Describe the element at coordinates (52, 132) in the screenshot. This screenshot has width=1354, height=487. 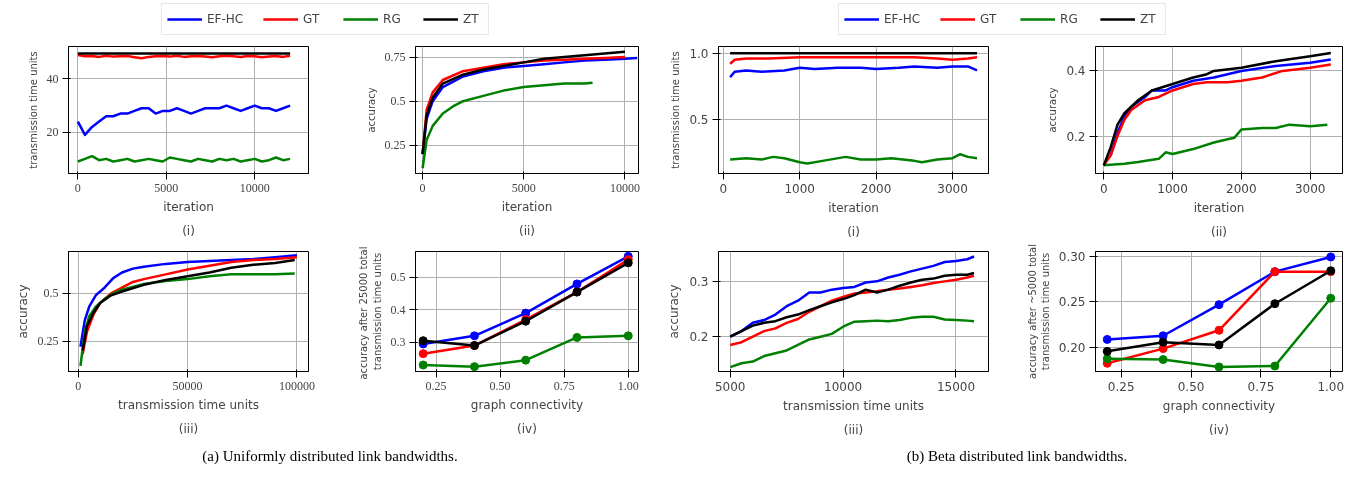
I see `y-tick-label: 20` at that location.